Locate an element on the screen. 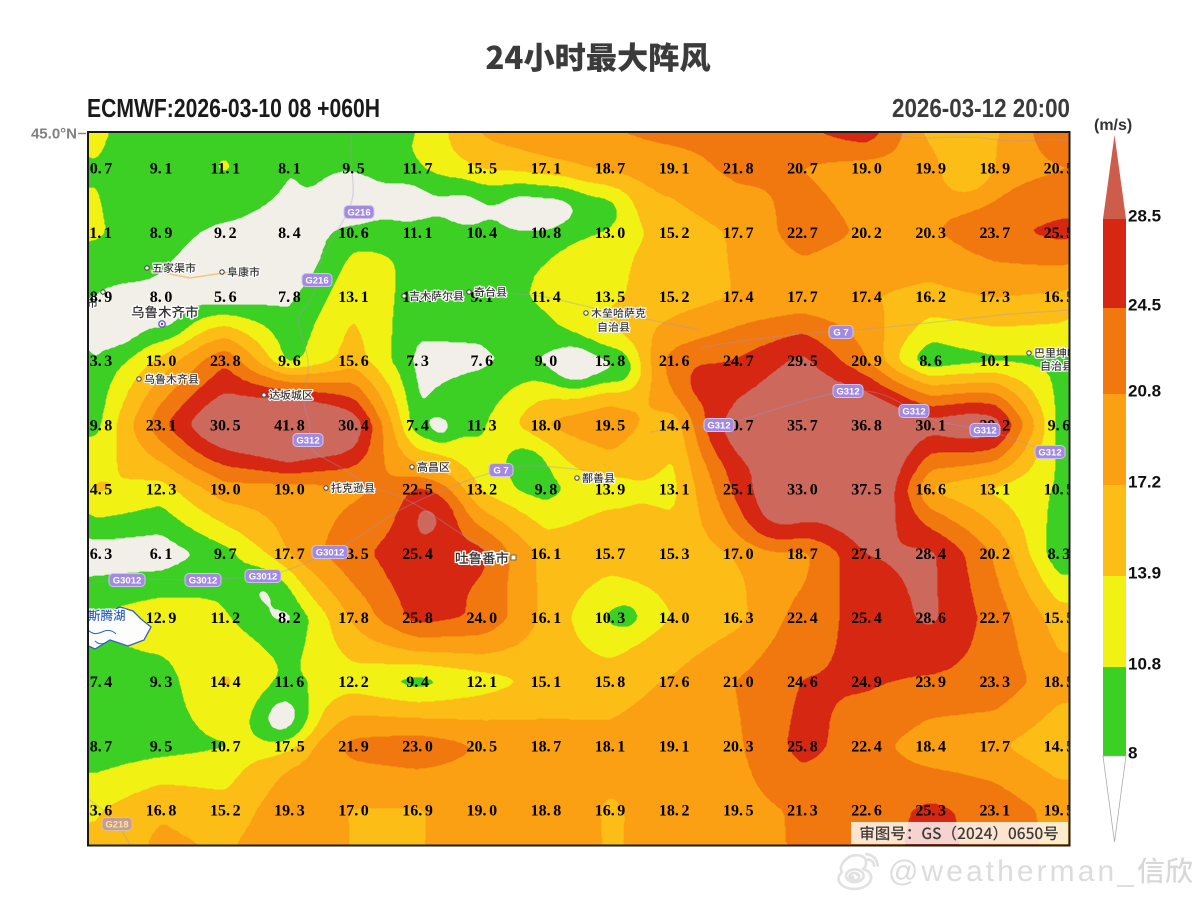  svg-text:9.6: 9. 6 is located at coordinates (1059, 425).